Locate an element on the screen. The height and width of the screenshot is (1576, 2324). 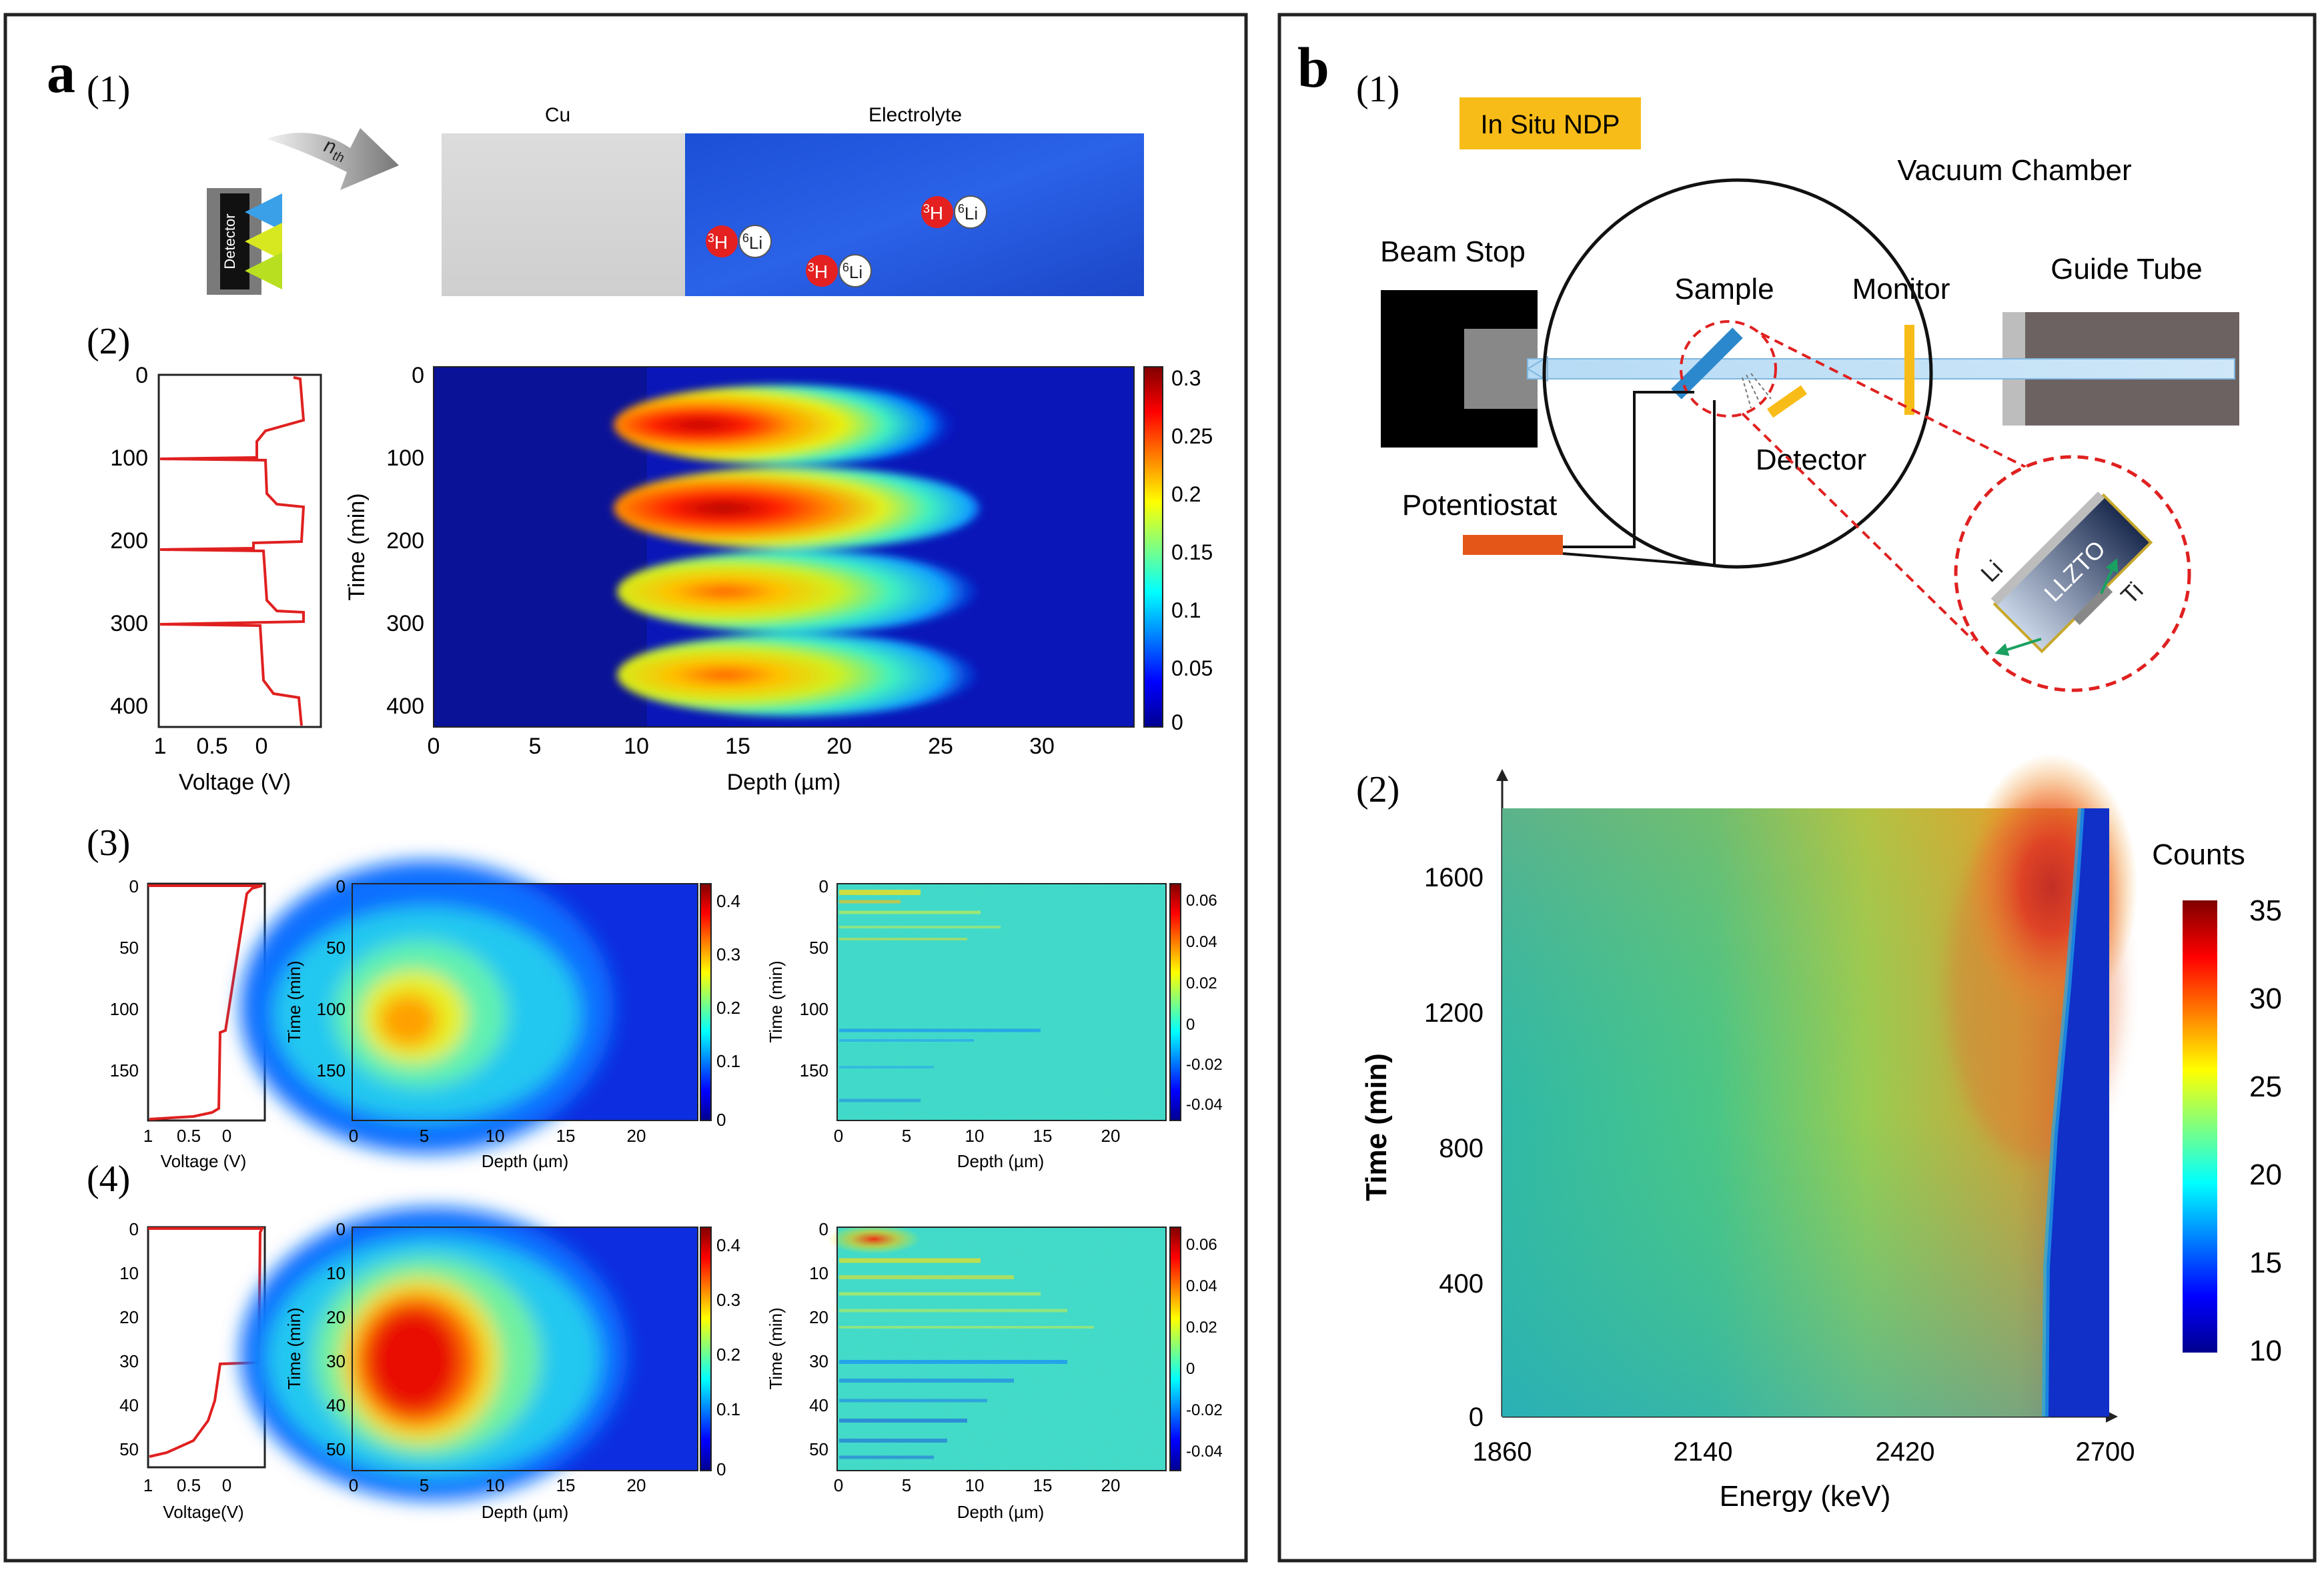
neutron-beam is located at coordinates (1881, 368).